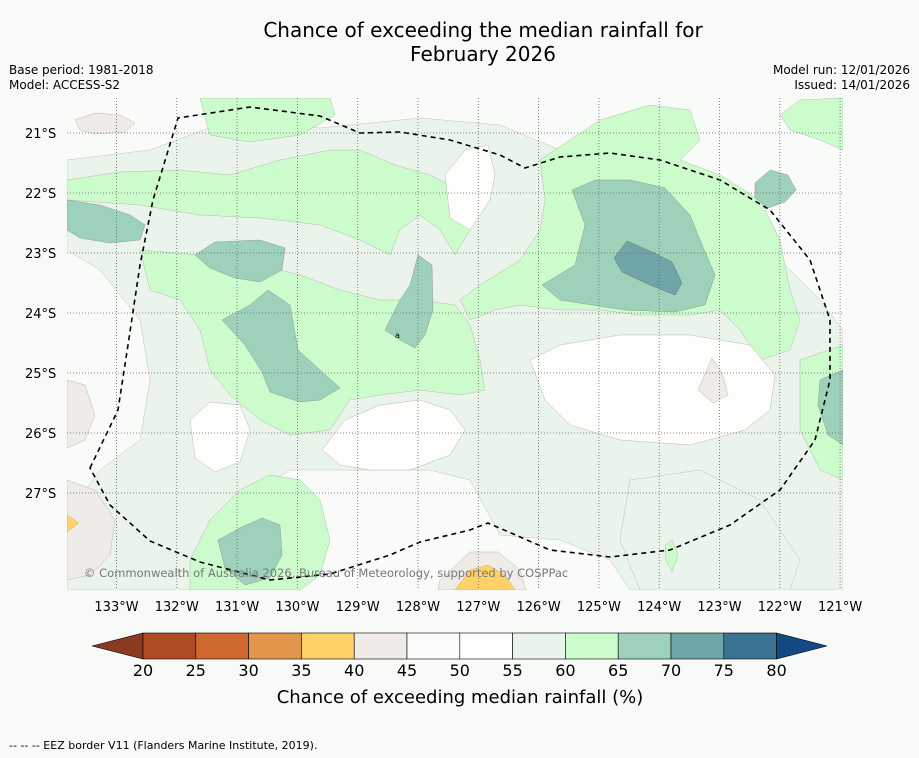 This screenshot has width=919, height=758. What do you see at coordinates (671, 670) in the screenshot?
I see `colorbar-tick-label: 70` at bounding box center [671, 670].